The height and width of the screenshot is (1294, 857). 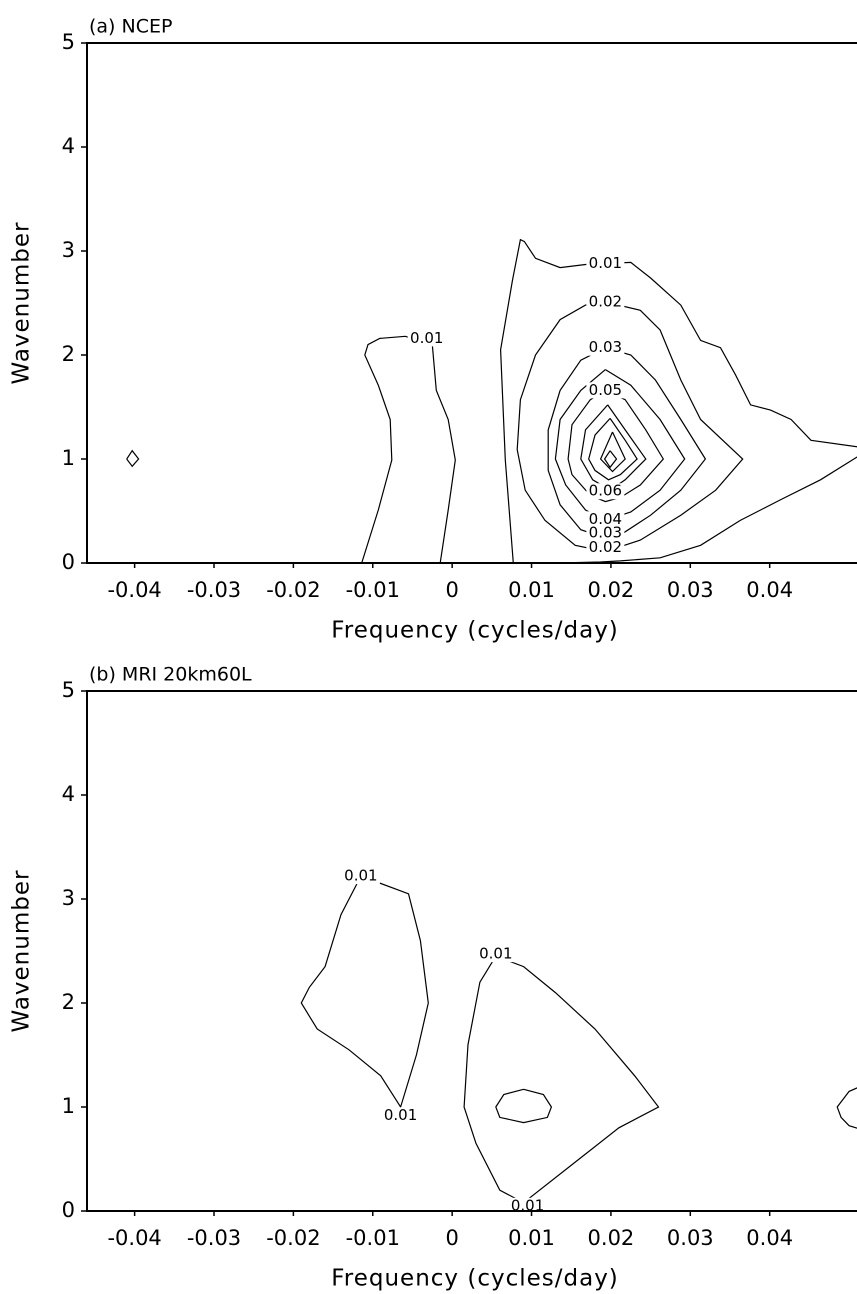 I want to click on contour-label: 0.04, so click(x=605, y=519).